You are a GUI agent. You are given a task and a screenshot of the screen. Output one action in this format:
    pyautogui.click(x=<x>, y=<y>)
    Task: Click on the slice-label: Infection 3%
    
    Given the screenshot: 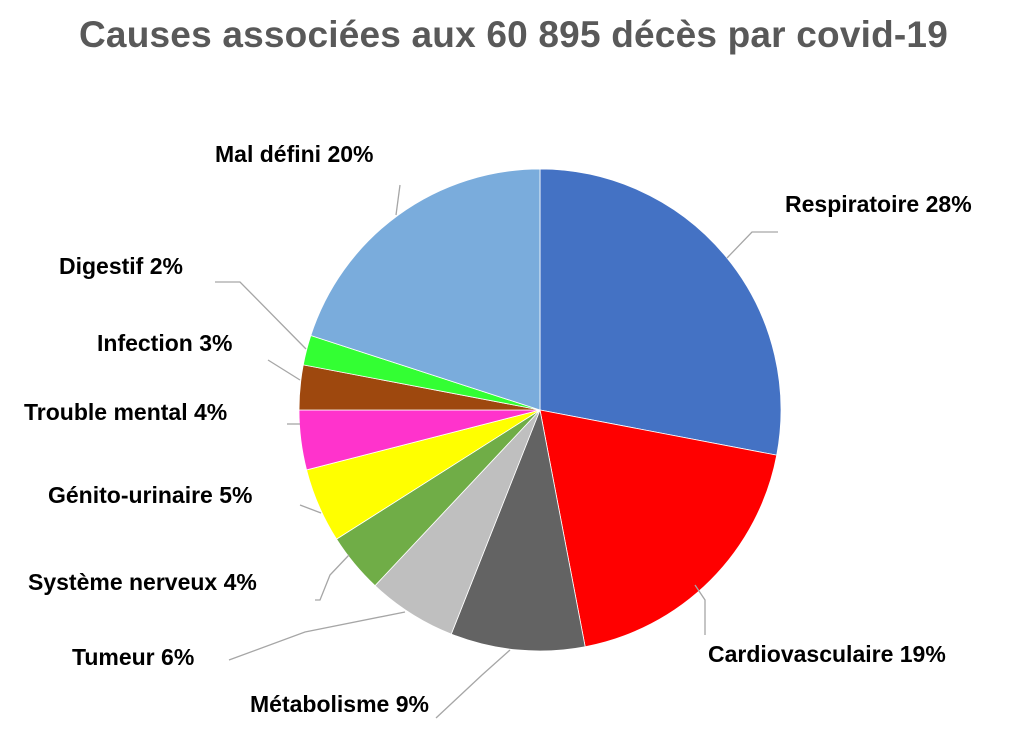 What is the action you would take?
    pyautogui.click(x=164, y=343)
    